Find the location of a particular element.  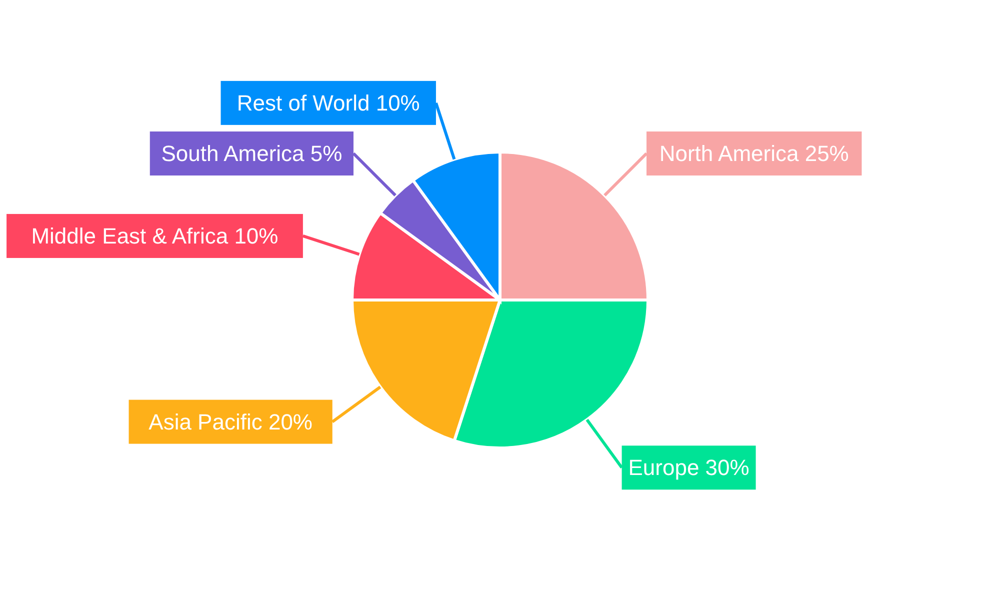

slice-label: South America 5% is located at coordinates (251, 153).